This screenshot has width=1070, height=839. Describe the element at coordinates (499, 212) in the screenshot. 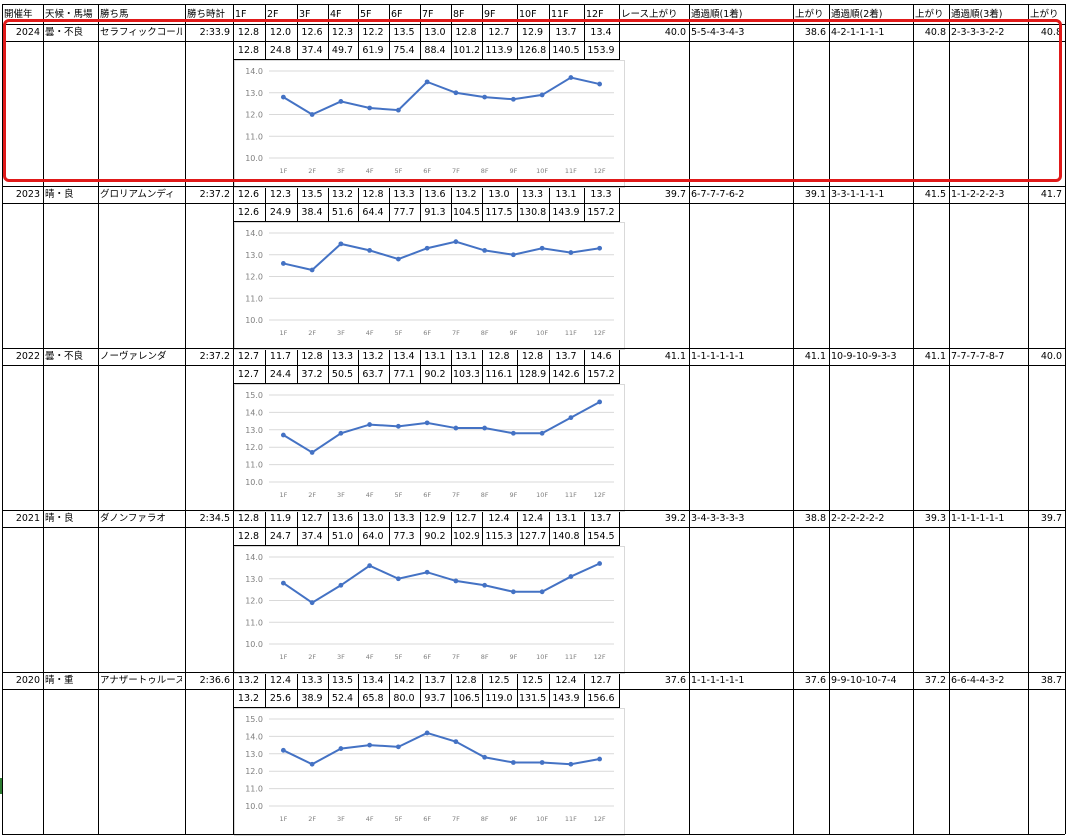

I see `cumulative-time: 117.5` at that location.